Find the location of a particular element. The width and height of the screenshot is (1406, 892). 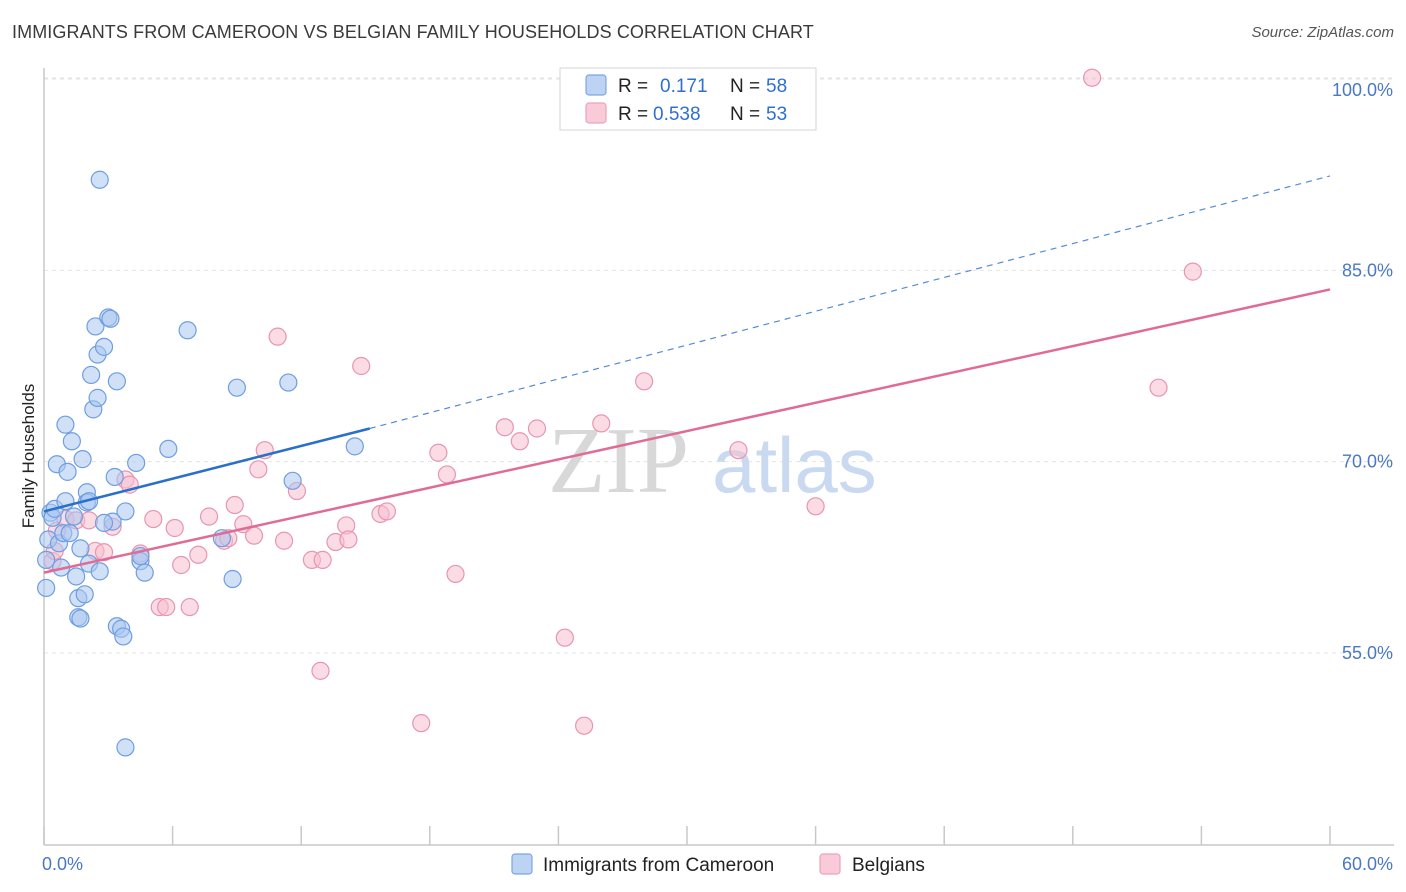

y-tick-label-85: 85.0% is located at coordinates (1367, 270).